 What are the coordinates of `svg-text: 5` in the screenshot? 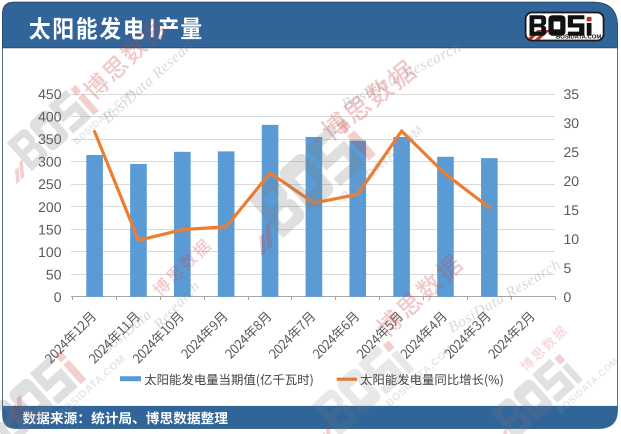 It's located at (568, 268).